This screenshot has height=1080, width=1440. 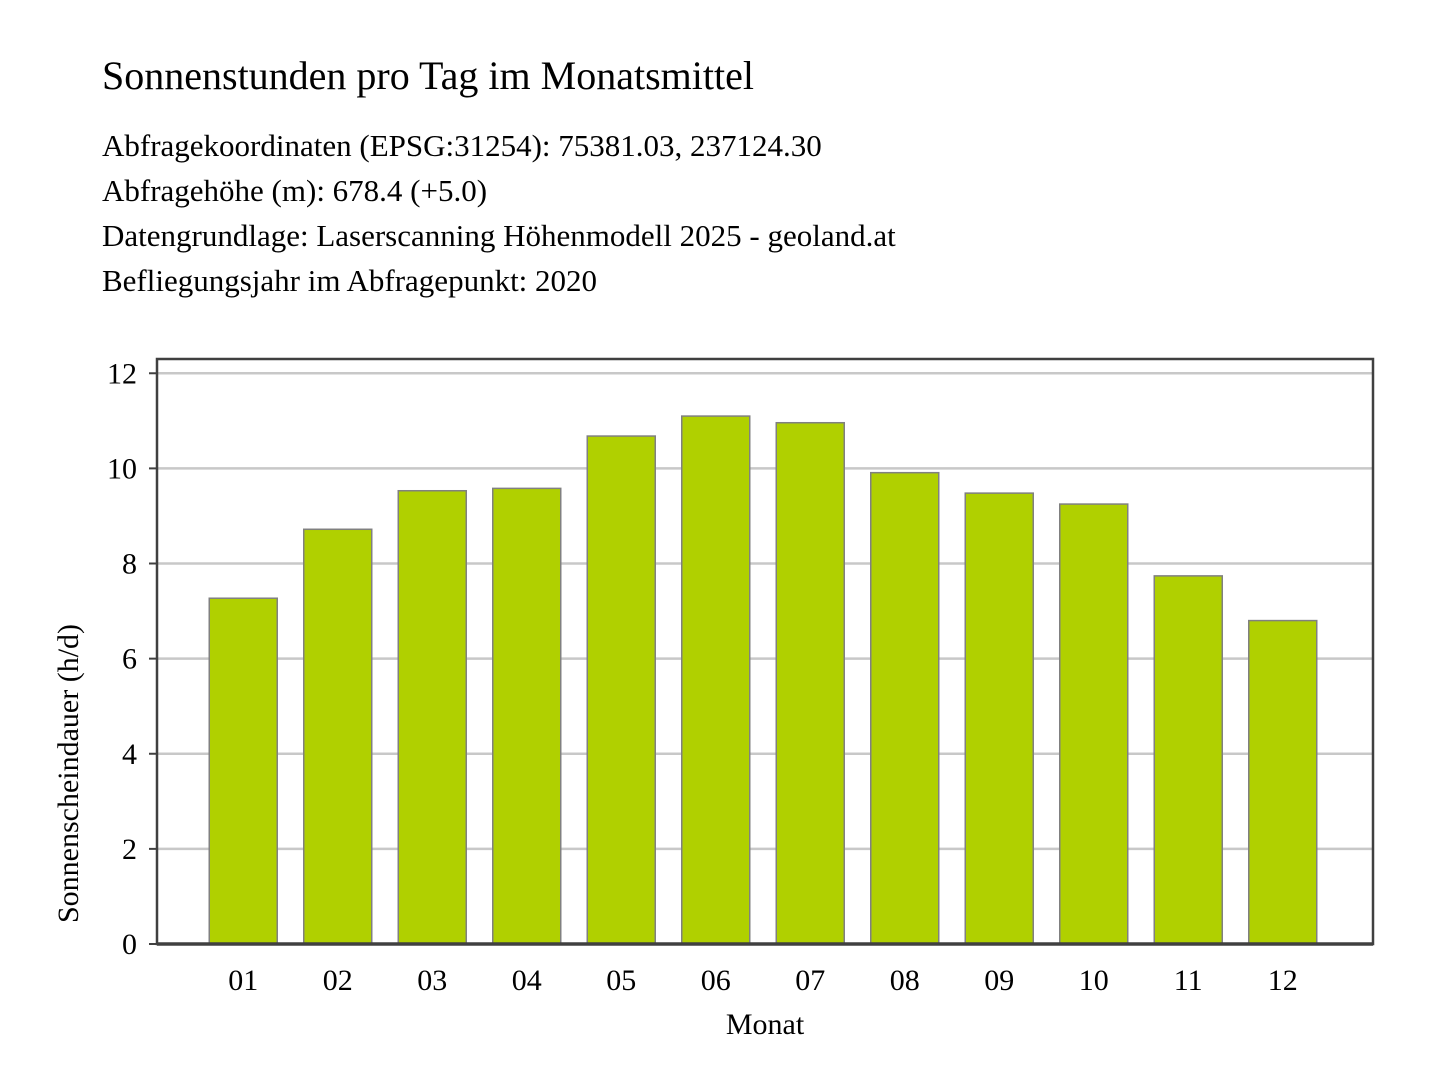 I want to click on x-tick-label: 08, so click(x=905, y=980).